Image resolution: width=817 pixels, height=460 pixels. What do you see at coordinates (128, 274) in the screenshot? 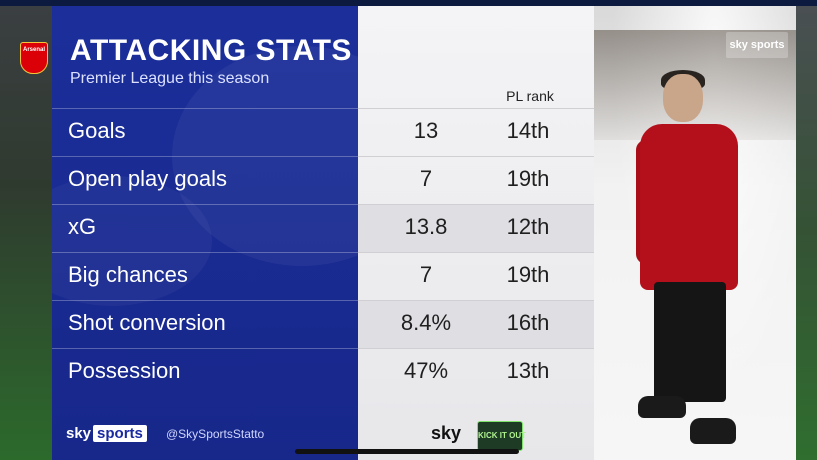
I see `stat-label: Big chances` at bounding box center [128, 274].